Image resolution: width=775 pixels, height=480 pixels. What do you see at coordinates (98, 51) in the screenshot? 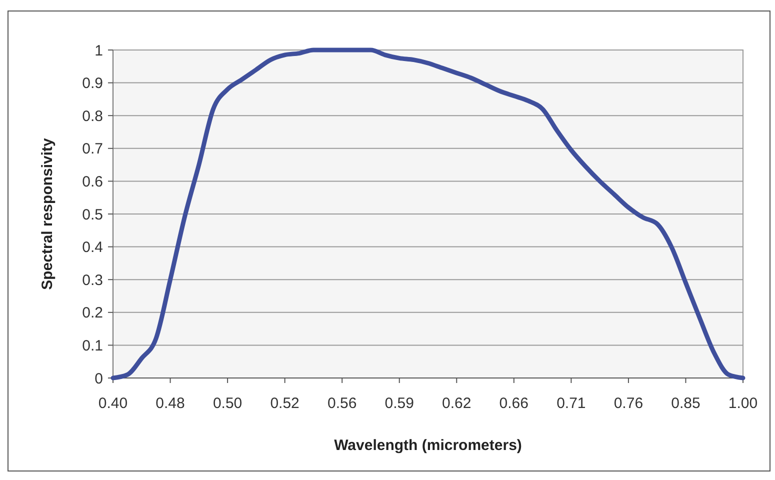
I see `y-tick-label: 1` at bounding box center [98, 51].